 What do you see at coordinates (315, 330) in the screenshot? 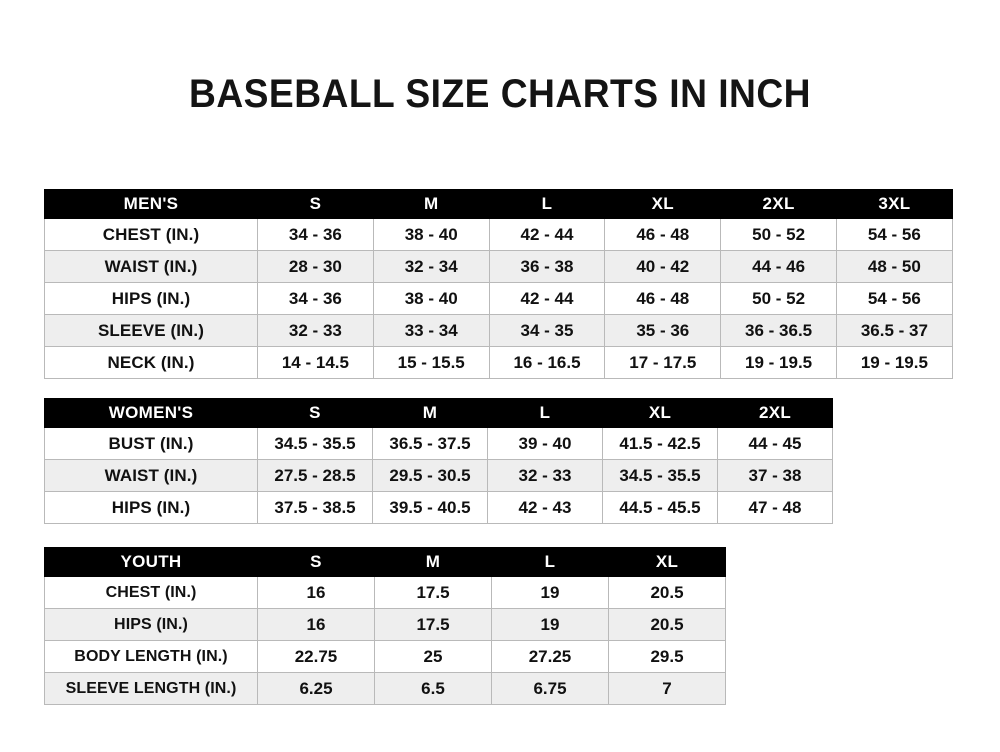
I see `row-value: 32 - 33` at bounding box center [315, 330].